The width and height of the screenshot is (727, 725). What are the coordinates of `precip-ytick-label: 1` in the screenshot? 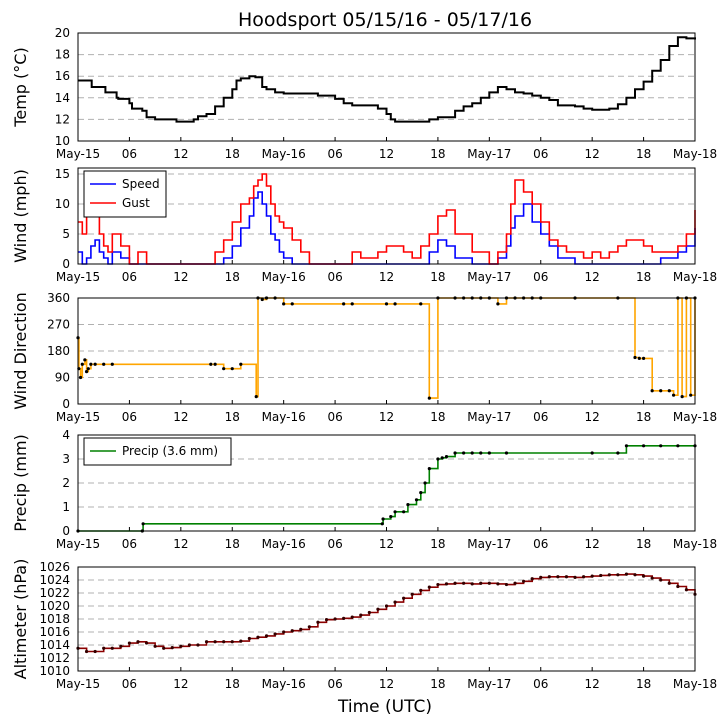 It's located at (66, 507).